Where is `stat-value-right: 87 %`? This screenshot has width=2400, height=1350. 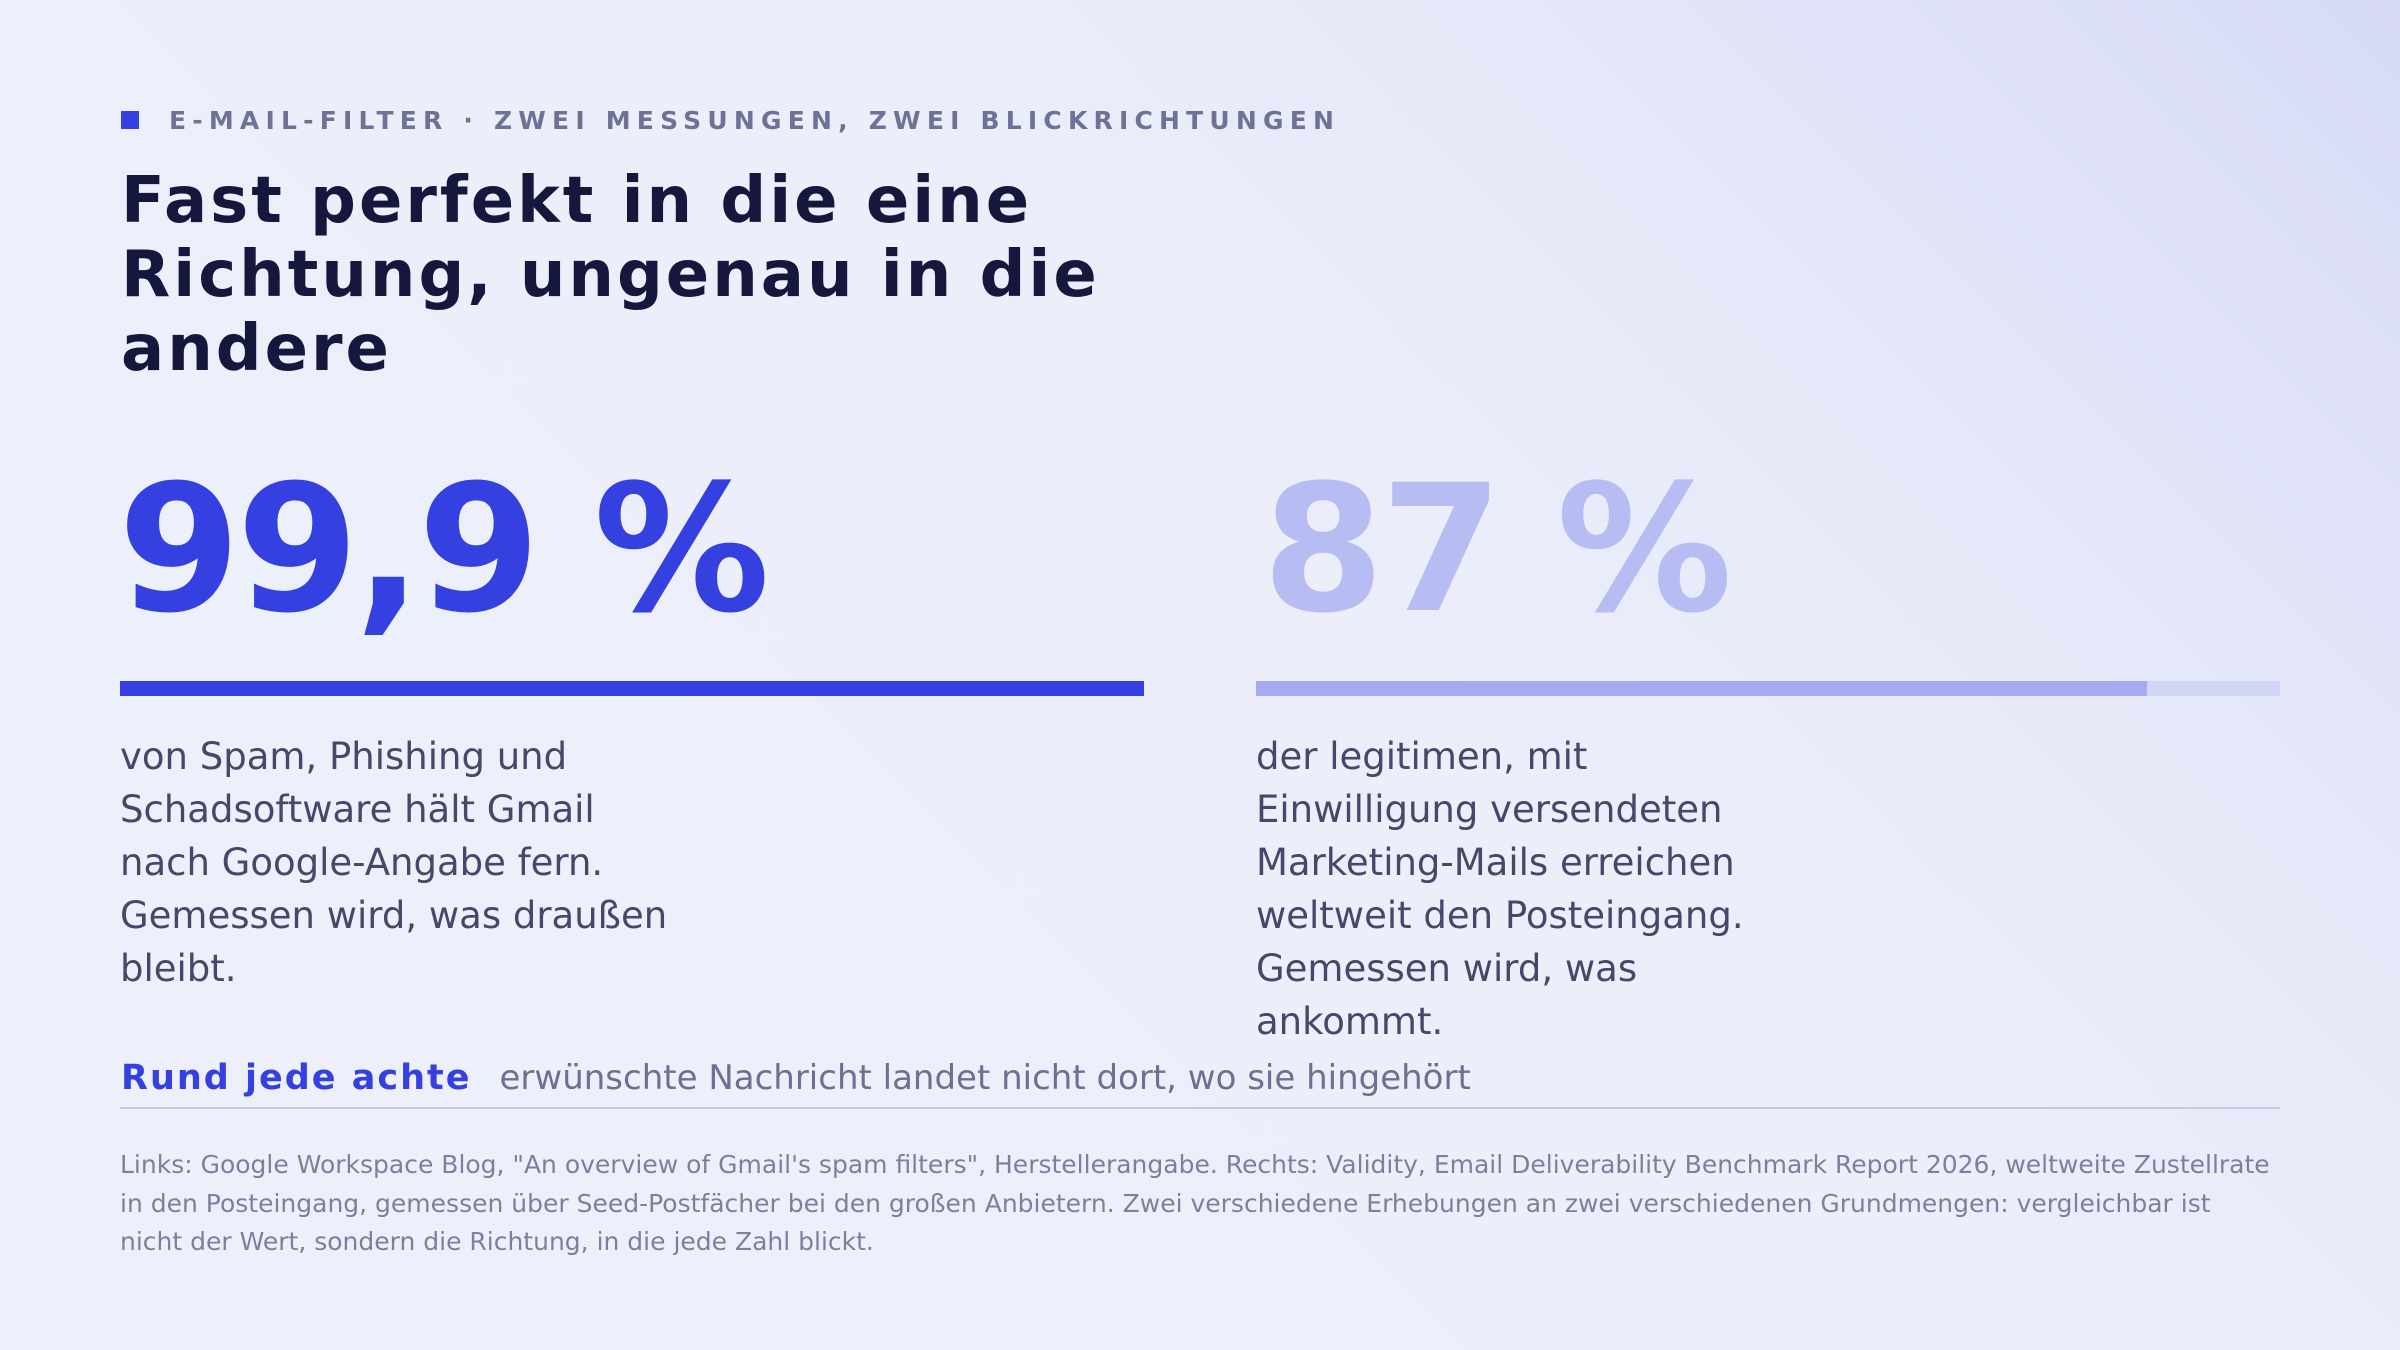
stat-value-right: 87 % is located at coordinates (1497, 549).